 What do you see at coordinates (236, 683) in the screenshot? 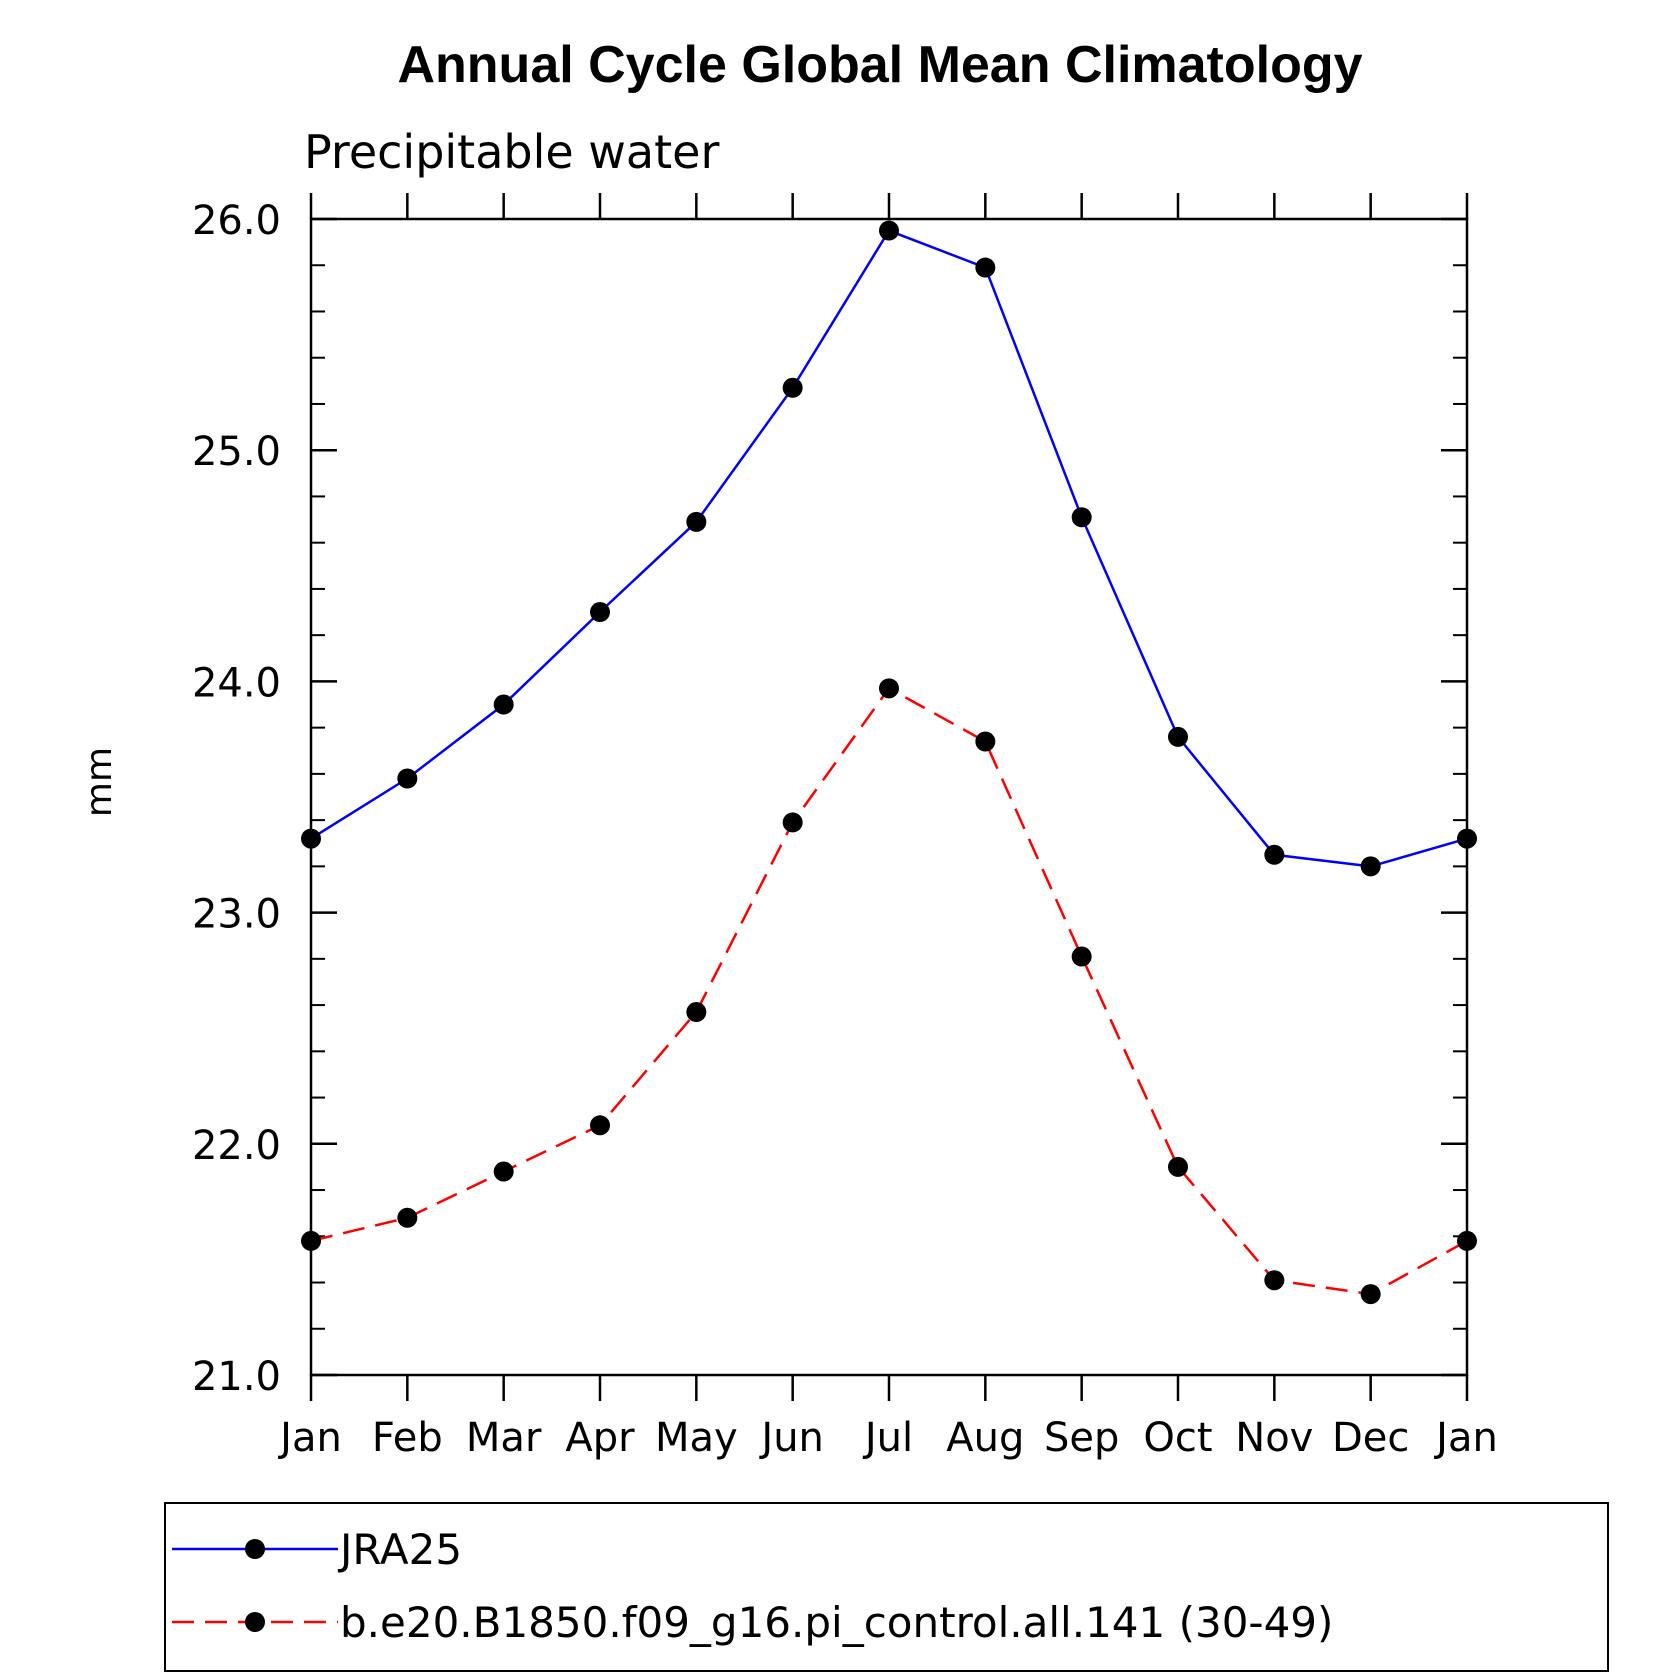
I see `y-tick-label: 24.0` at bounding box center [236, 683].